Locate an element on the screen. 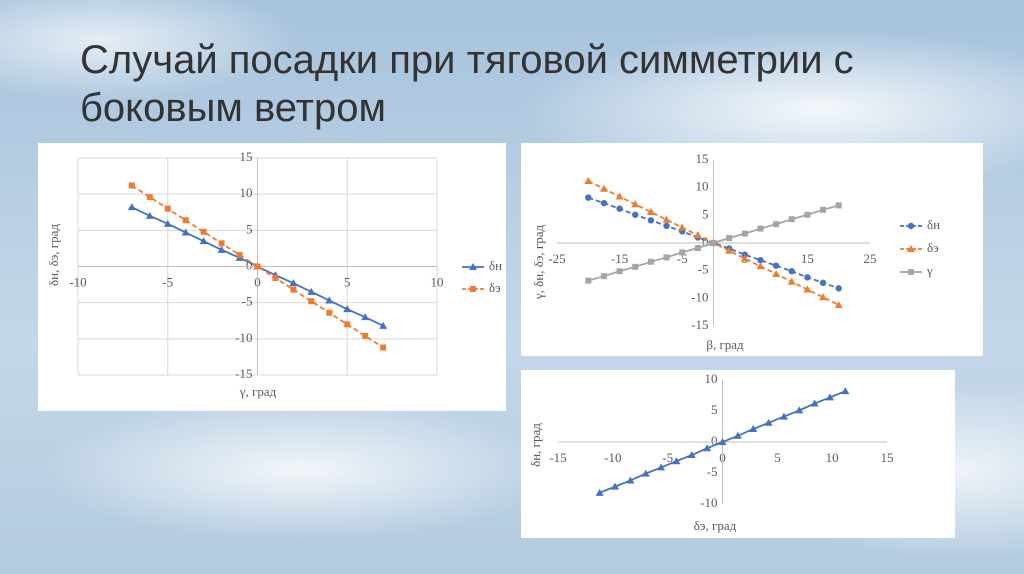 The width and height of the screenshot is (1024, 574). legend-label: δэ is located at coordinates (933, 247).